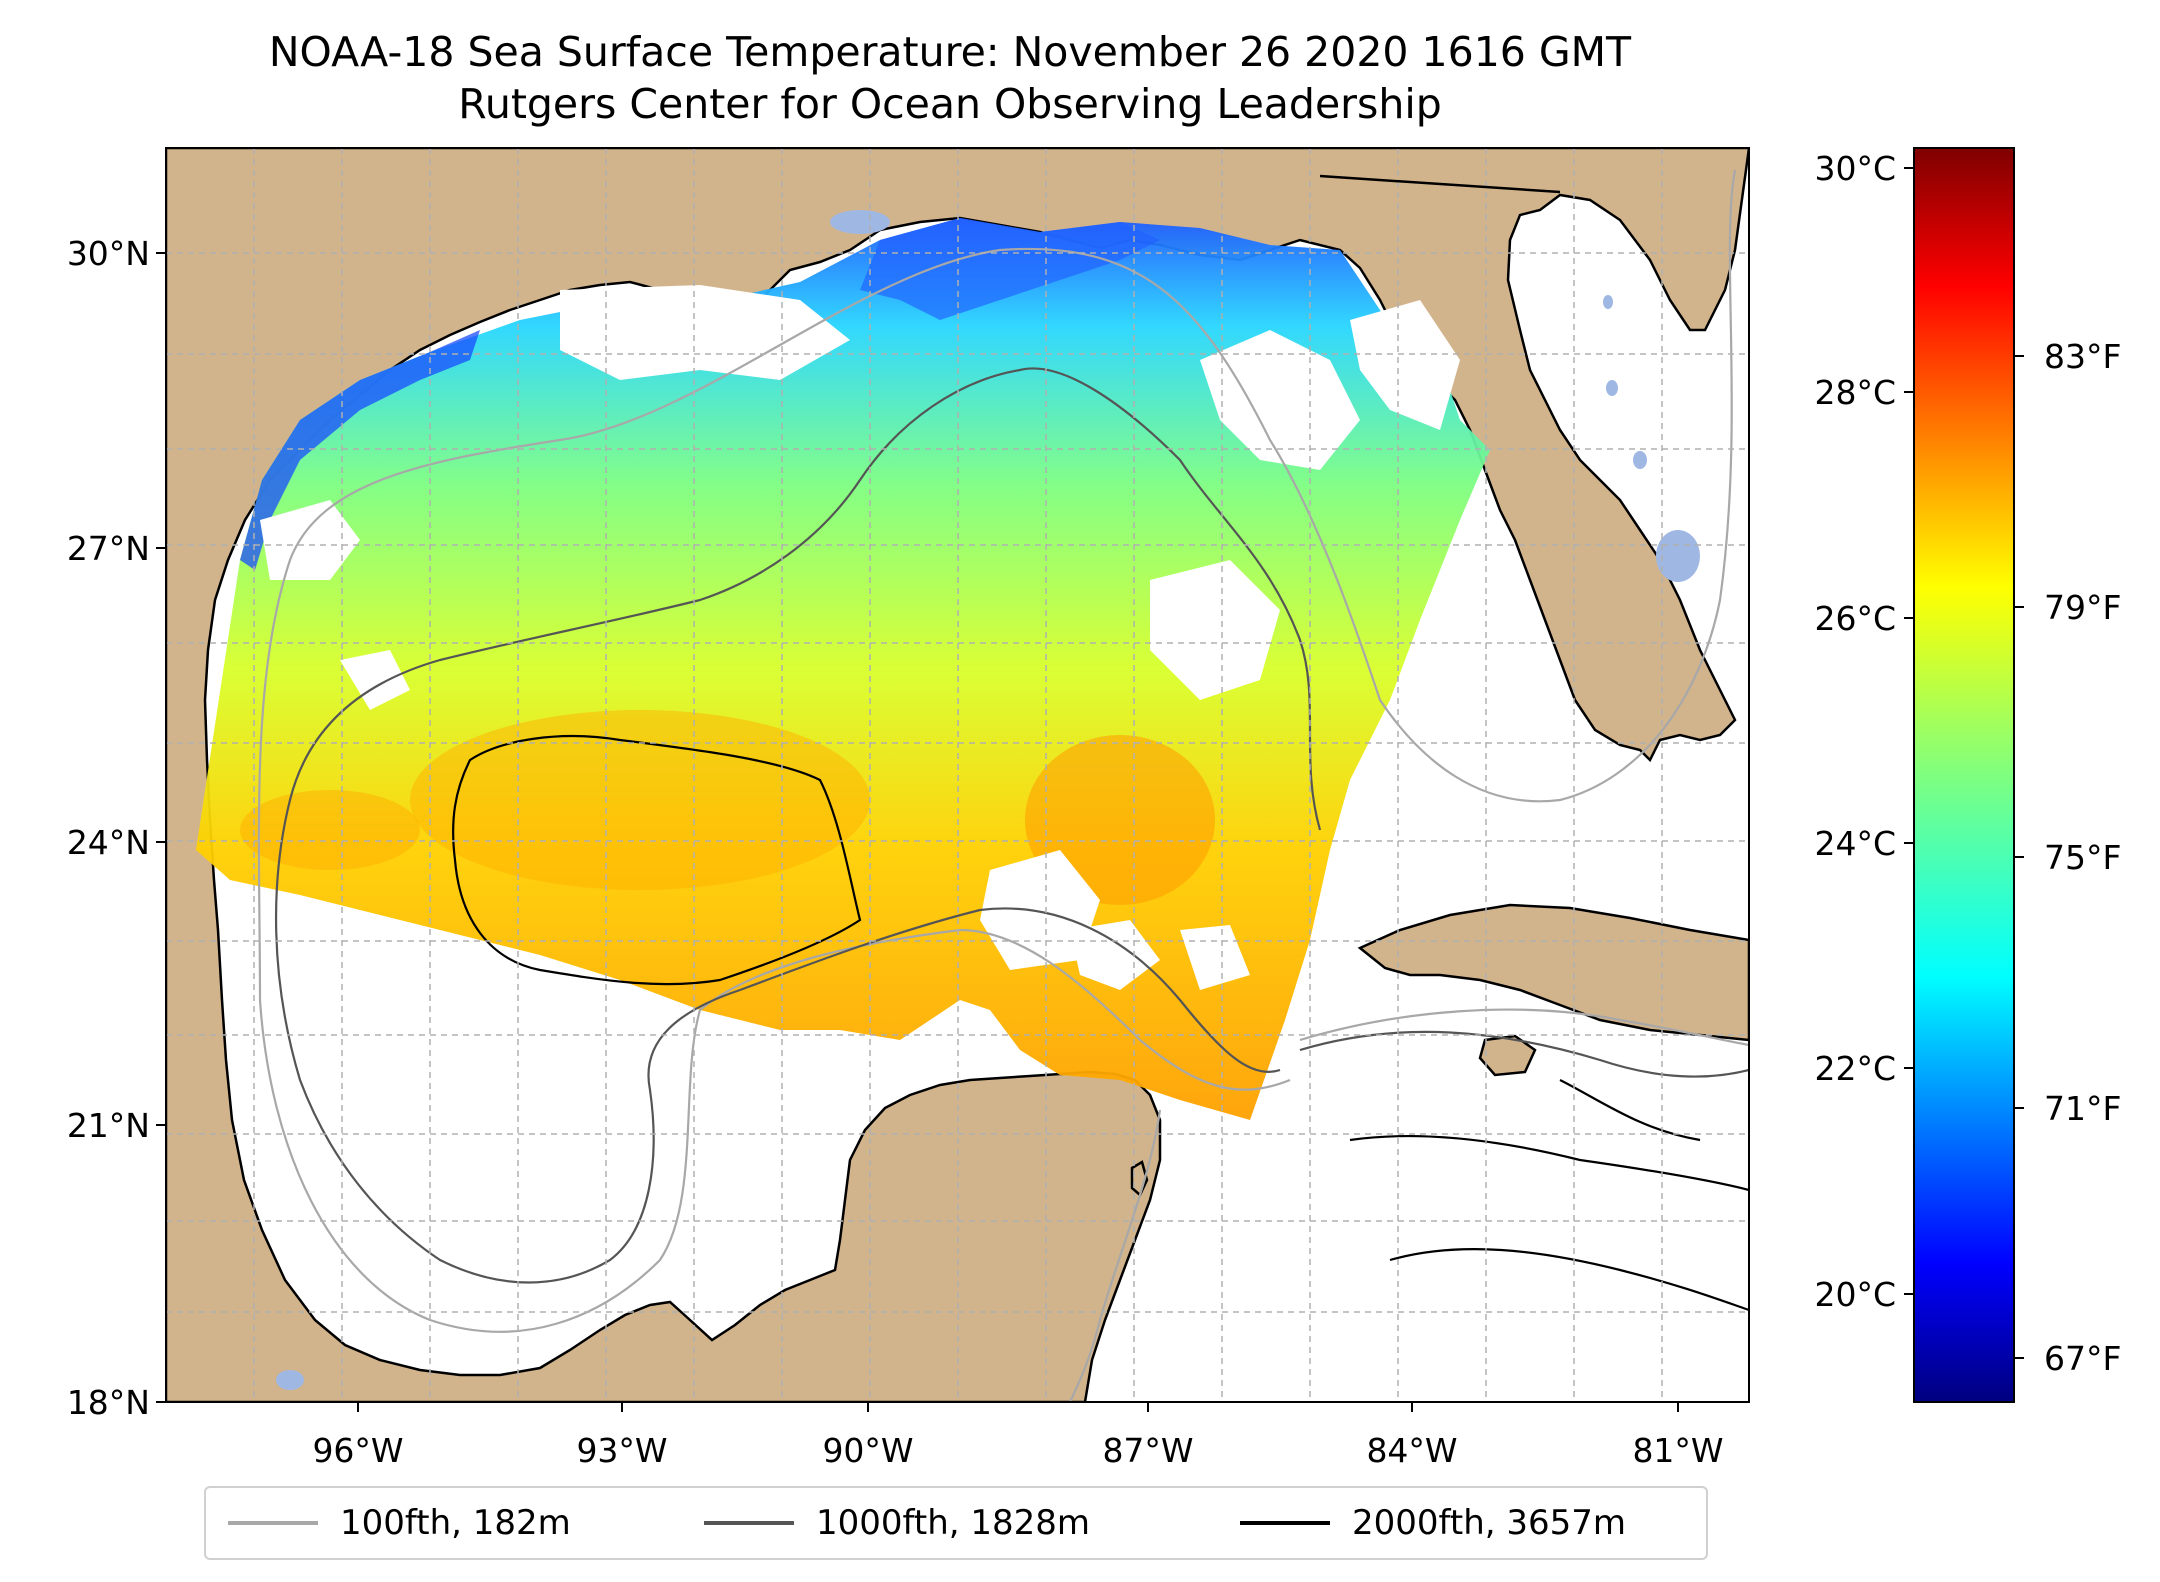 The height and width of the screenshot is (1582, 2160). What do you see at coordinates (621, 1450) in the screenshot?
I see `lon-label-93w: 93°W` at bounding box center [621, 1450].